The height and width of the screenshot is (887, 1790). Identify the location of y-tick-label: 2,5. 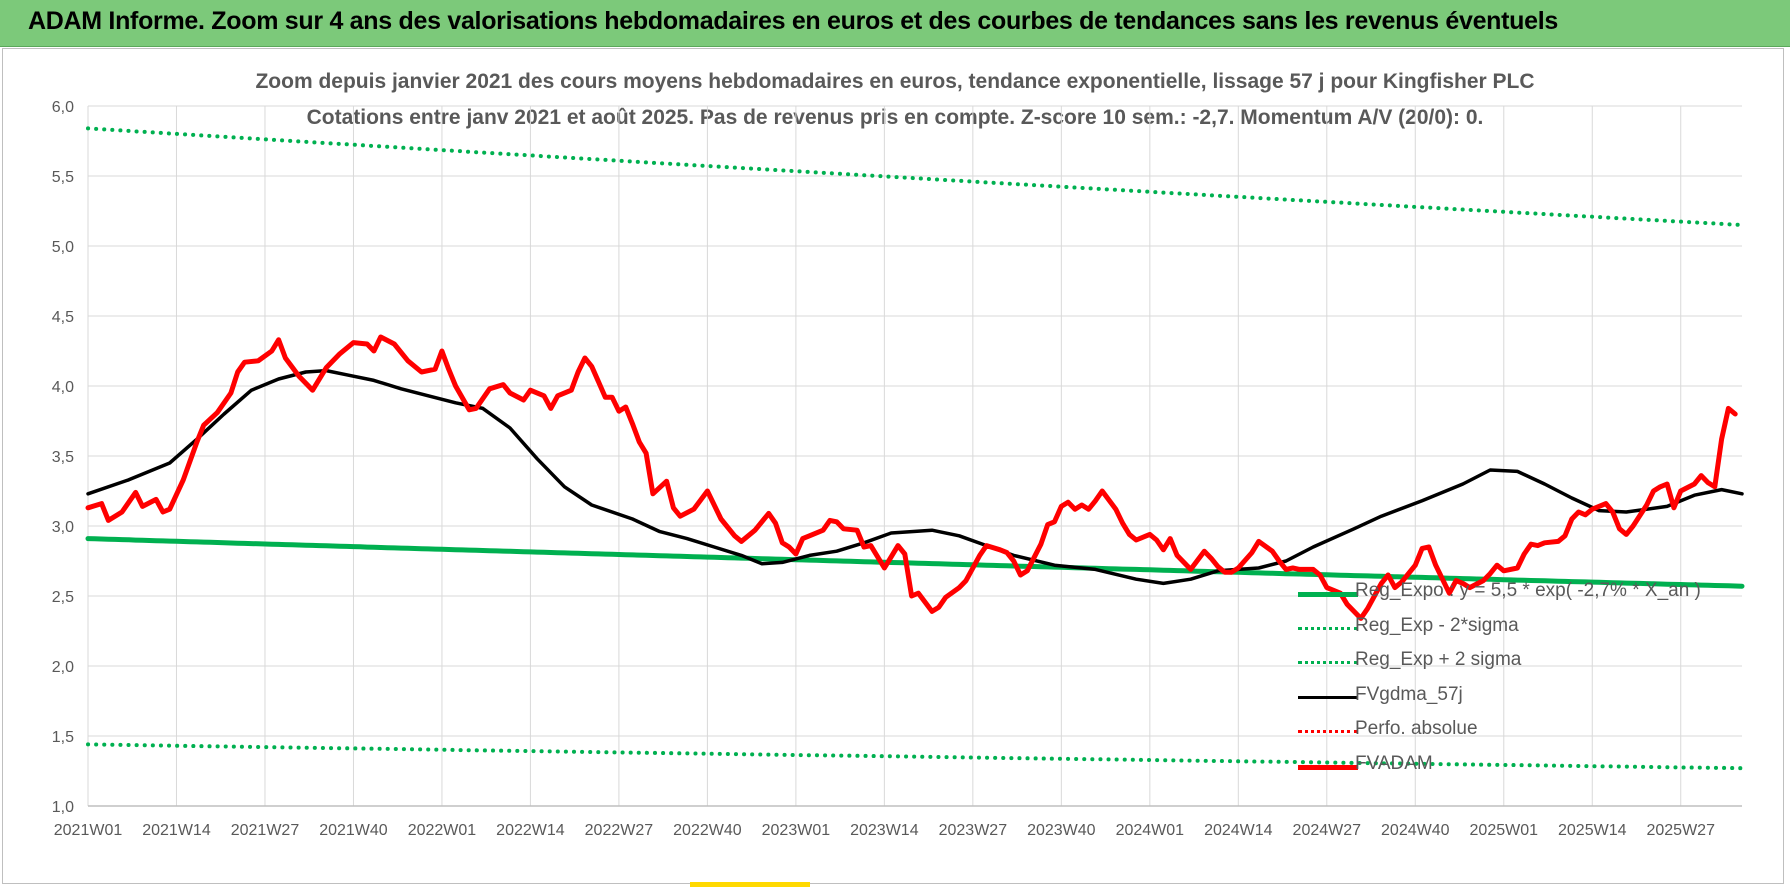
(63, 597).